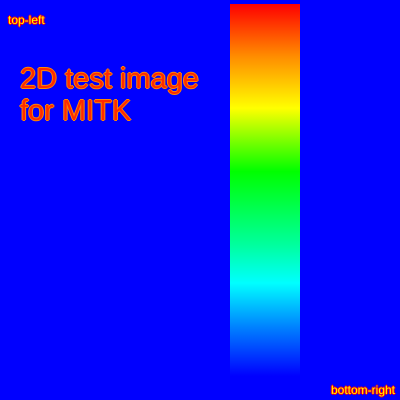 Image resolution: width=400 pixels, height=400 pixels. What do you see at coordinates (362, 390) in the screenshot?
I see `bottom-right-label: bottom-right` at bounding box center [362, 390].